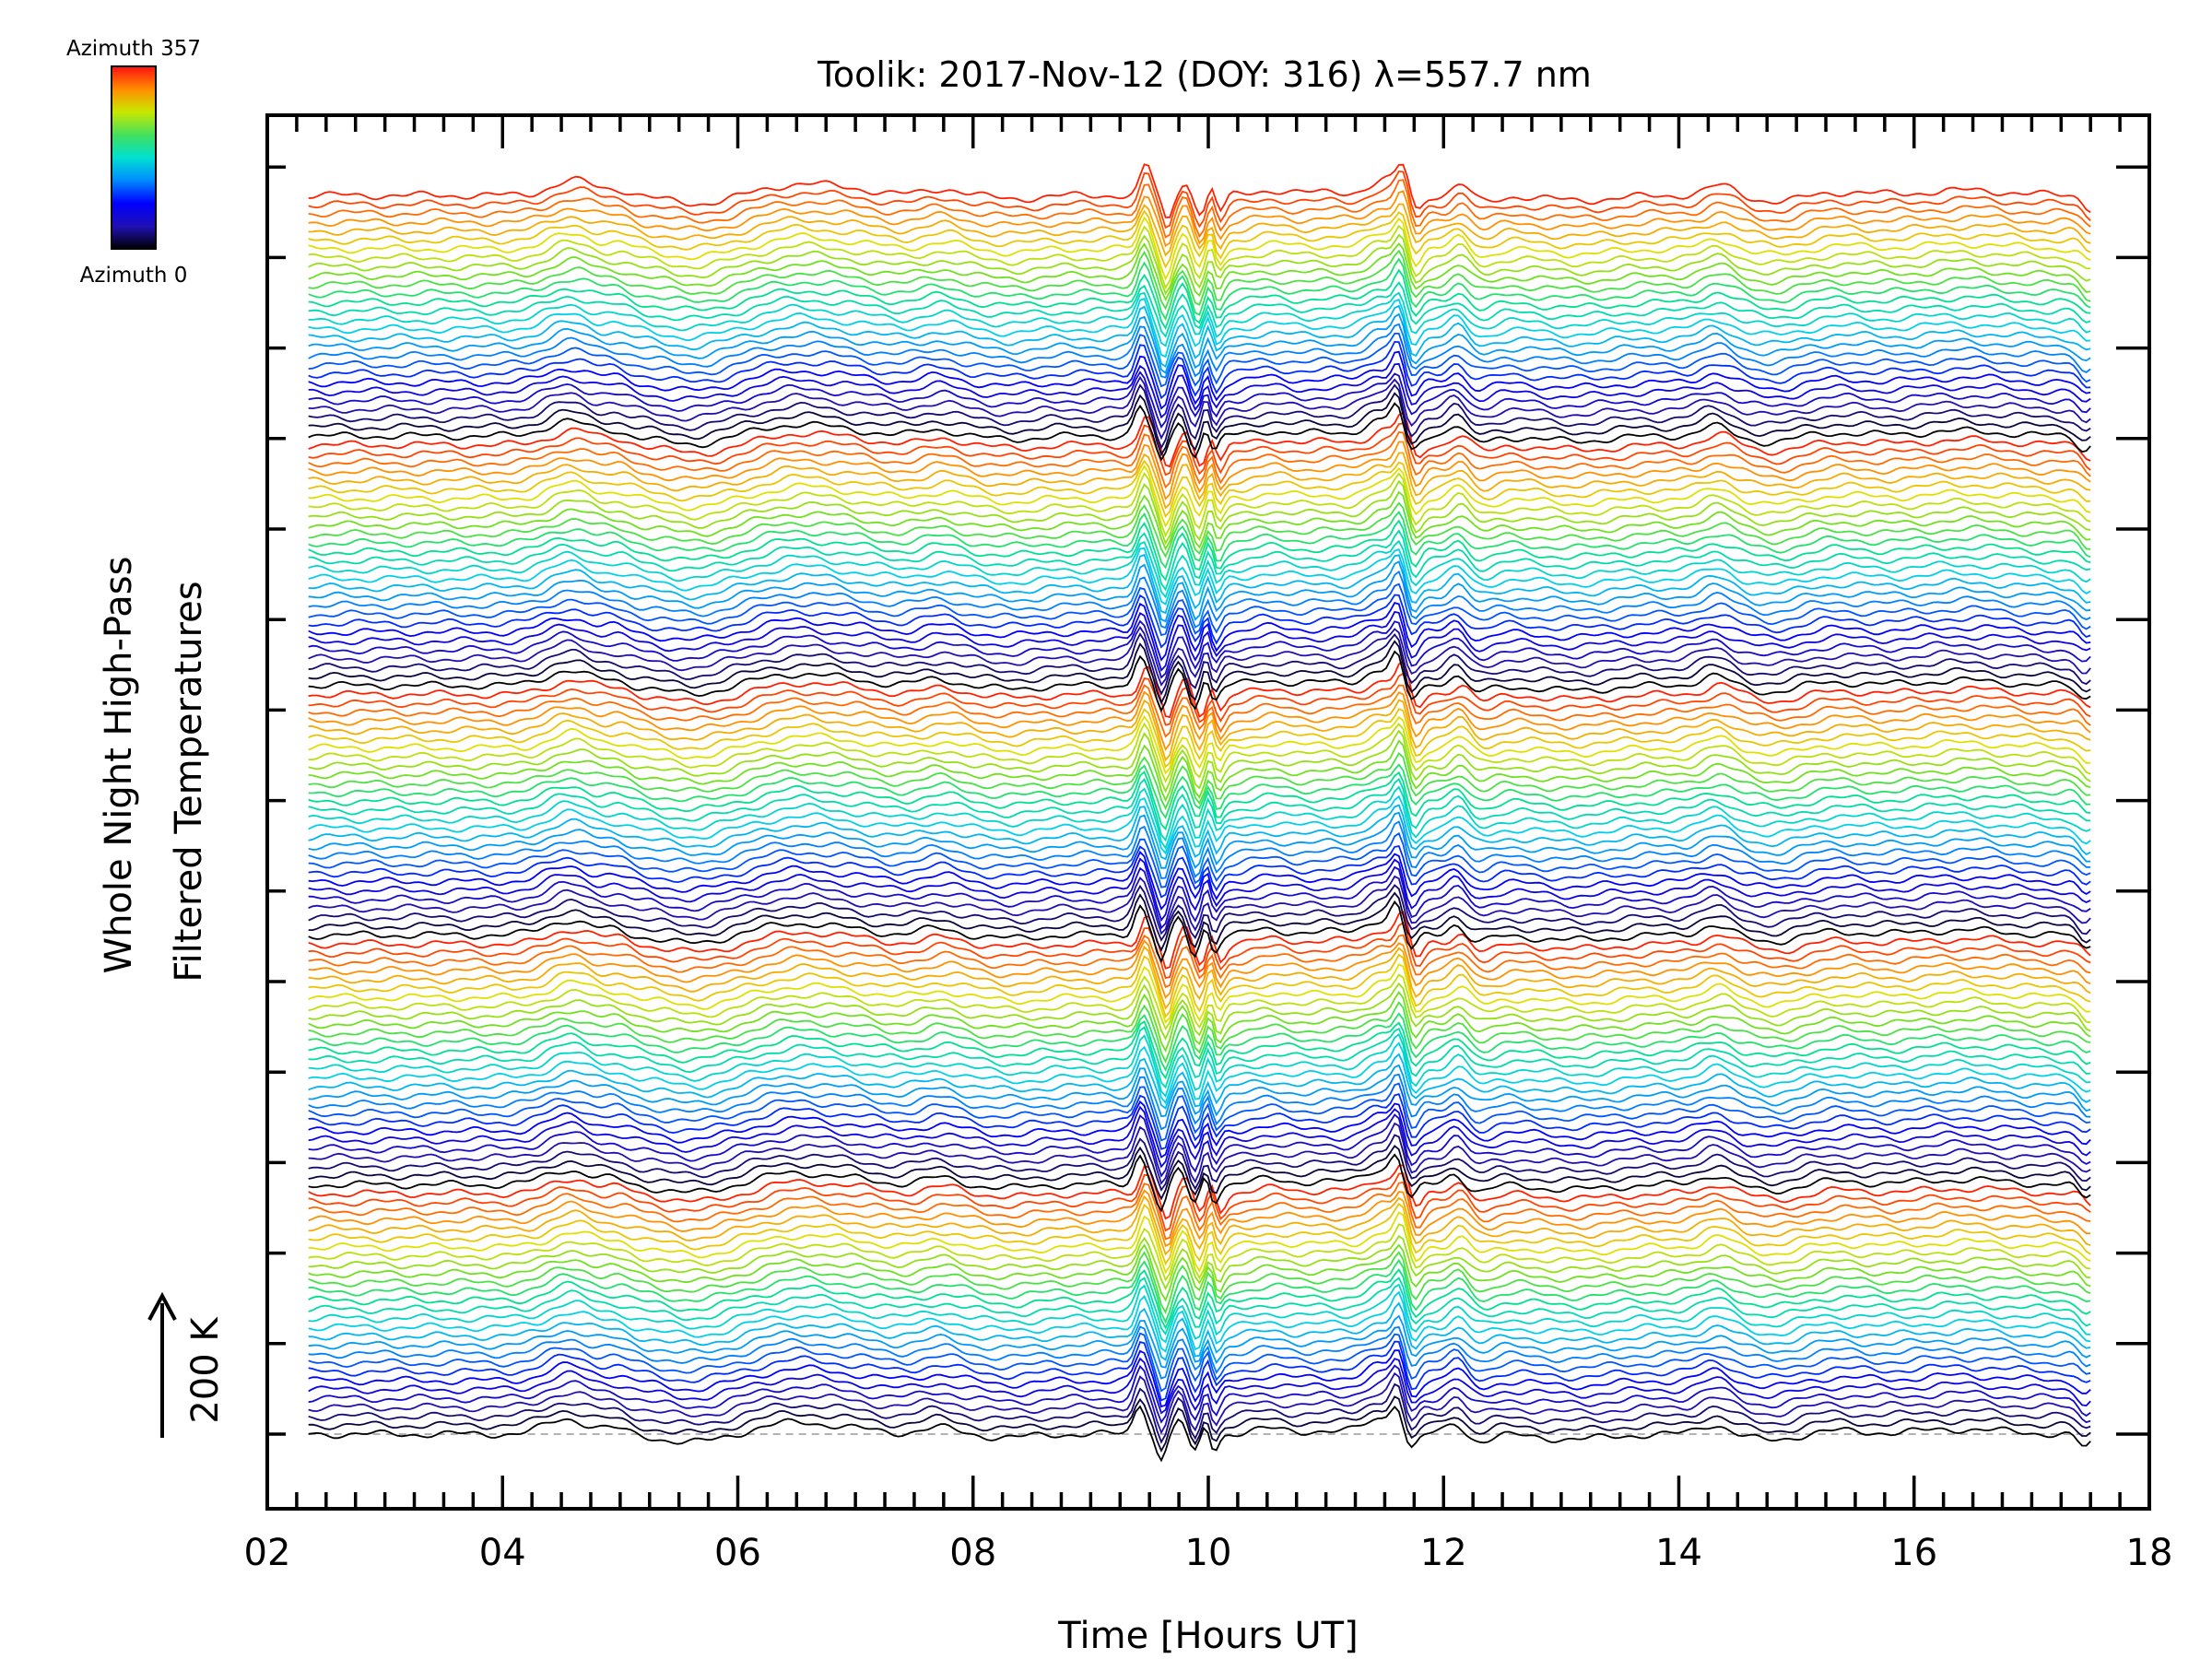 The width and height of the screenshot is (2212, 1659). What do you see at coordinates (134, 157) in the screenshot?
I see `colorbar` at bounding box center [134, 157].